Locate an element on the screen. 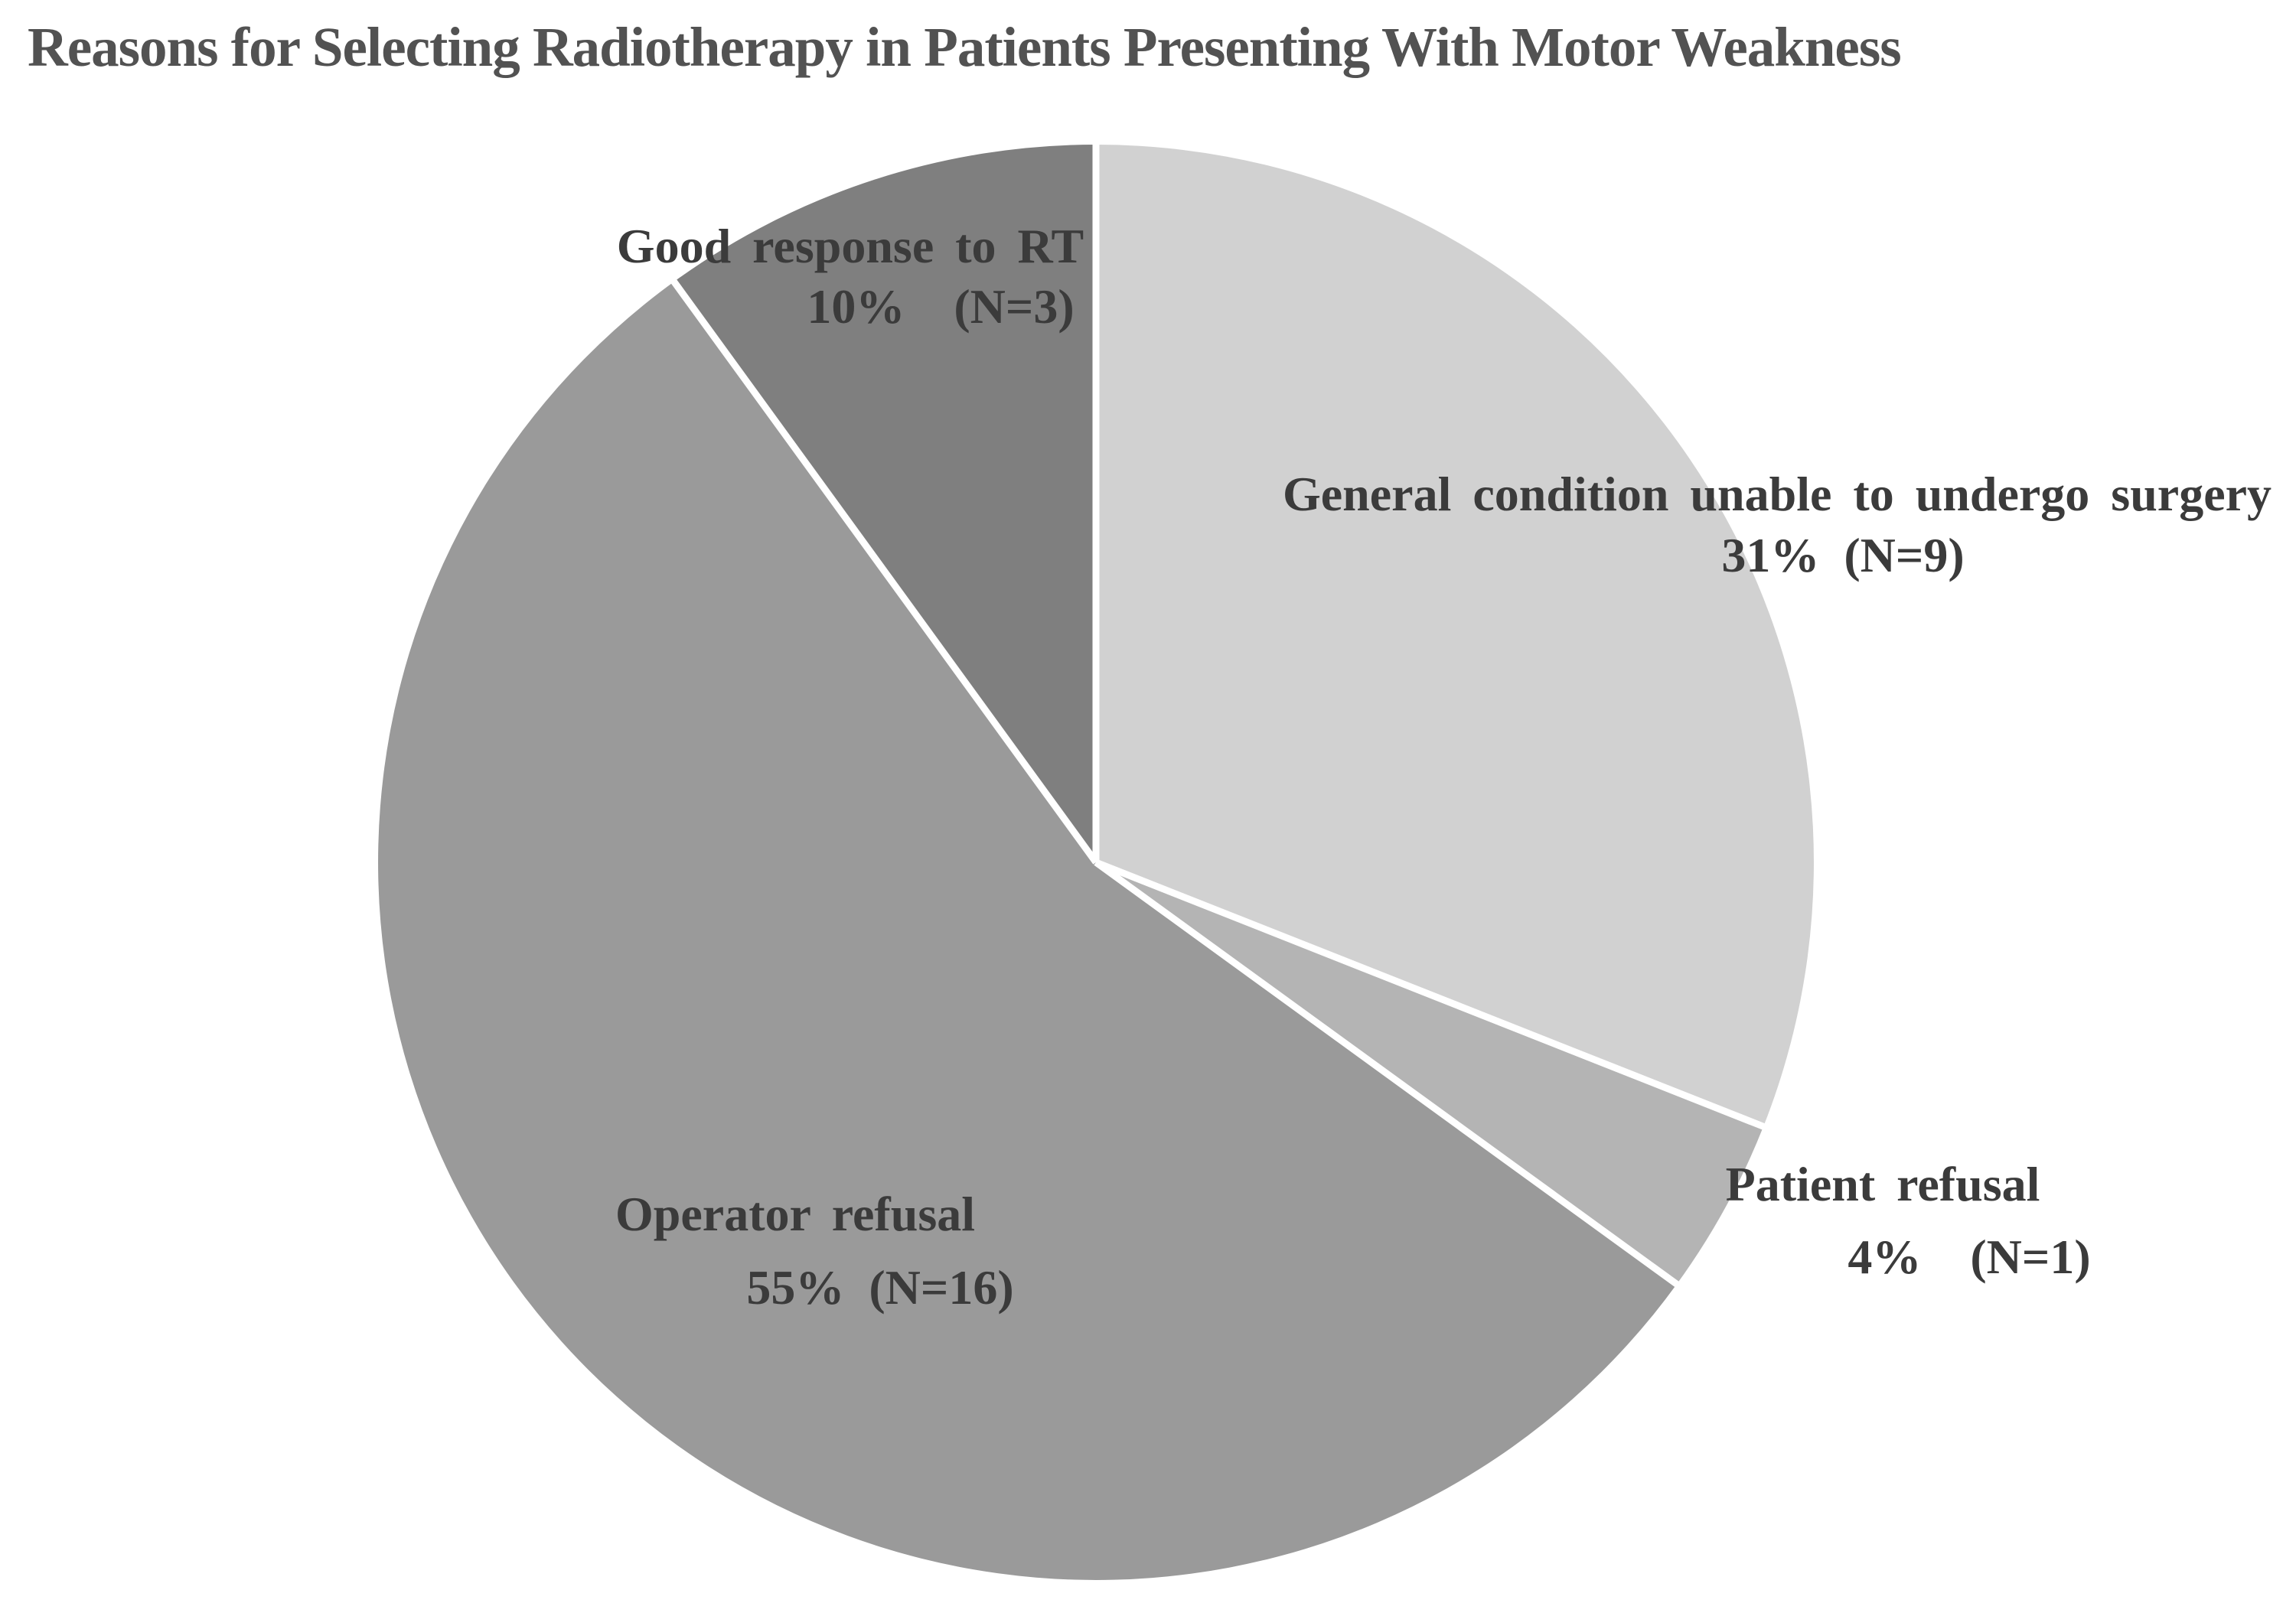 The width and height of the screenshot is (2296, 1603). slice-value-operator-refusal: 55% (N=16) is located at coordinates (880, 1287).